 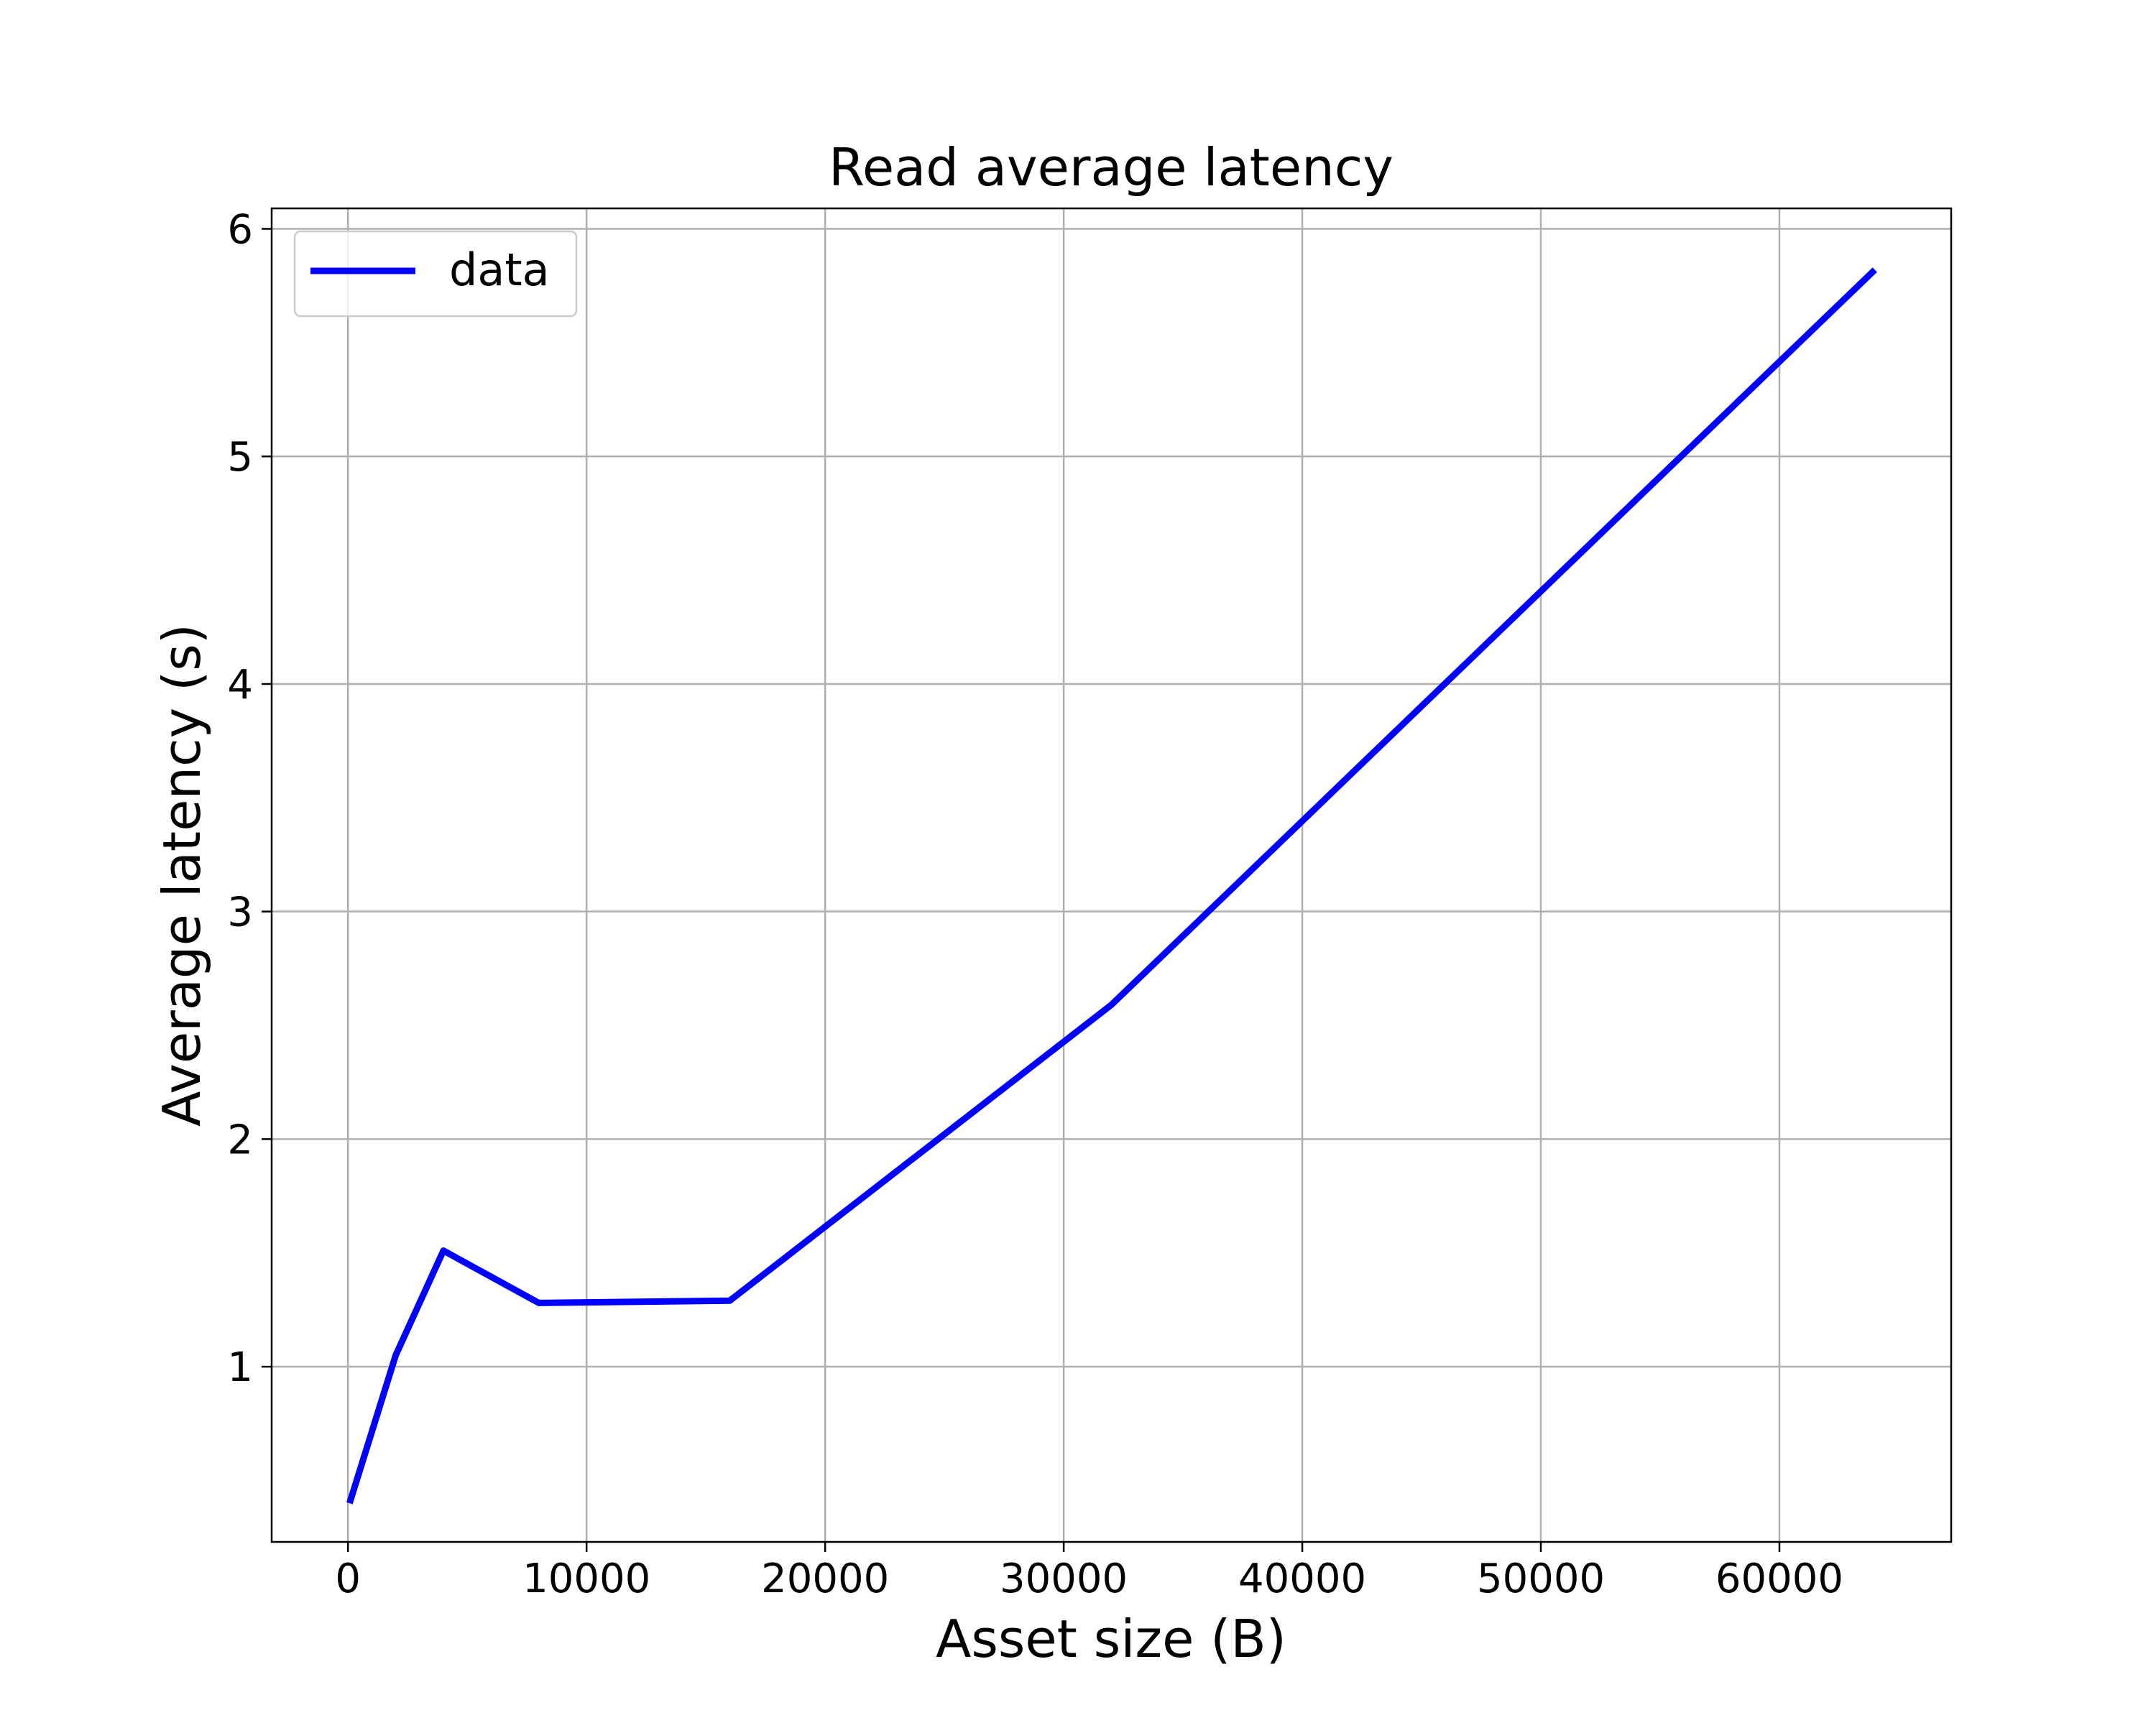 What do you see at coordinates (240, 685) in the screenshot?
I see `y-tick-label: 4` at bounding box center [240, 685].